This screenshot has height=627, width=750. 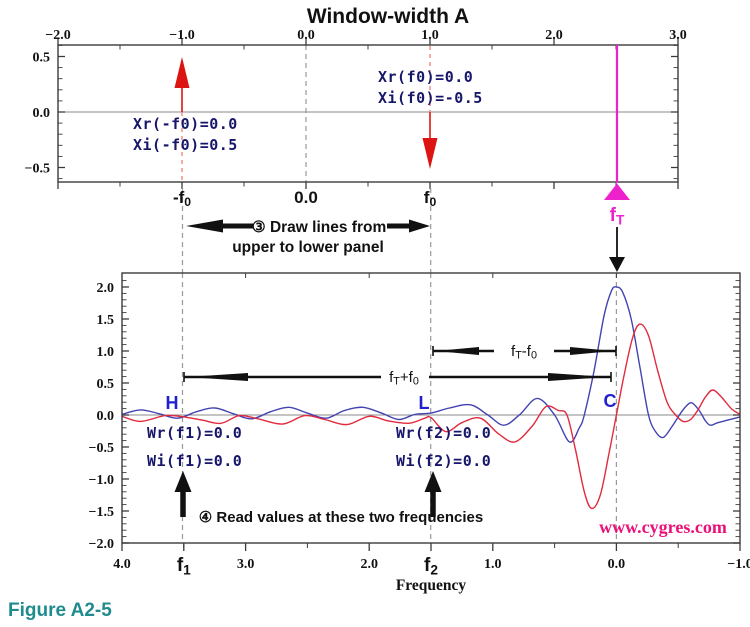 I want to click on x-tick-label: −2.0, so click(x=57, y=35).